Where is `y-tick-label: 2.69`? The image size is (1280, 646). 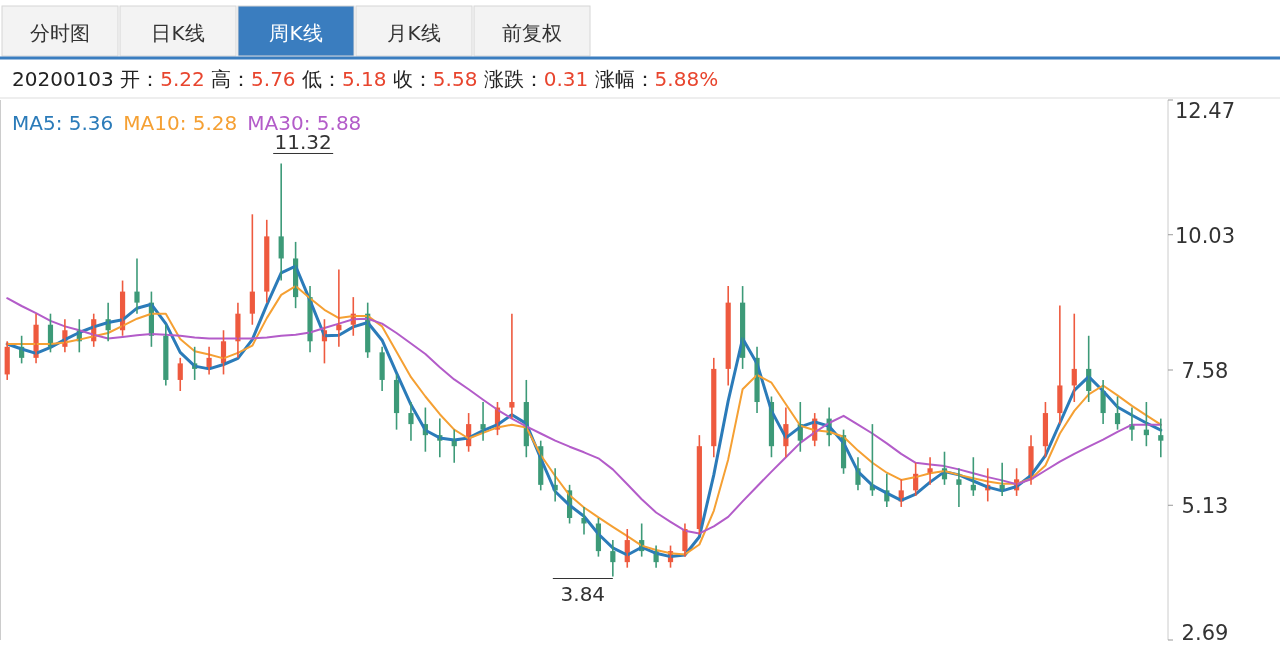 y-tick-label: 2.69 is located at coordinates (1205, 633).